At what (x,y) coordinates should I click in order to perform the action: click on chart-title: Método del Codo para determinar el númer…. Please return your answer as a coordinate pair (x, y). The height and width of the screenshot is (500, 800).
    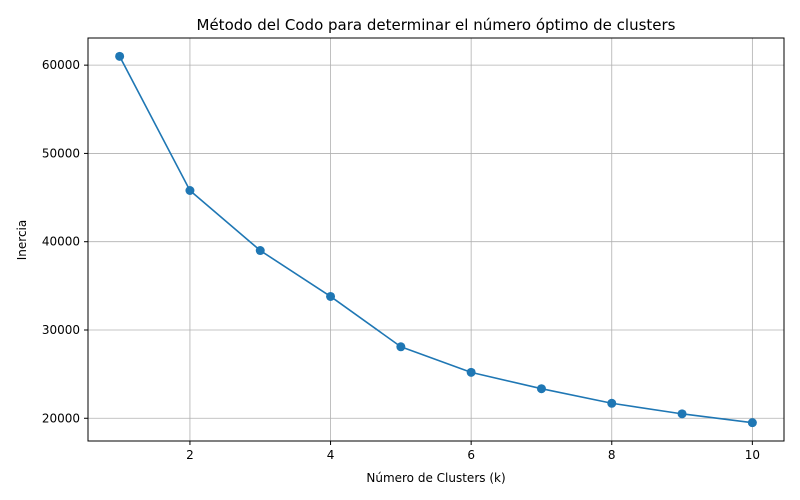
    Looking at the image, I should click on (436, 25).